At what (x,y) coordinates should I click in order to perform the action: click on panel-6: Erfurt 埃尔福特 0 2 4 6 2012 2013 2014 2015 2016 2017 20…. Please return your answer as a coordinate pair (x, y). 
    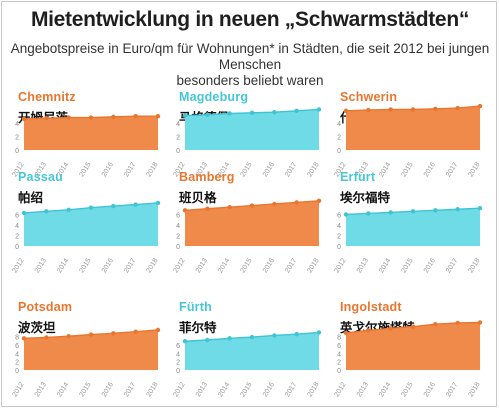
    Looking at the image, I should click on (409, 222).